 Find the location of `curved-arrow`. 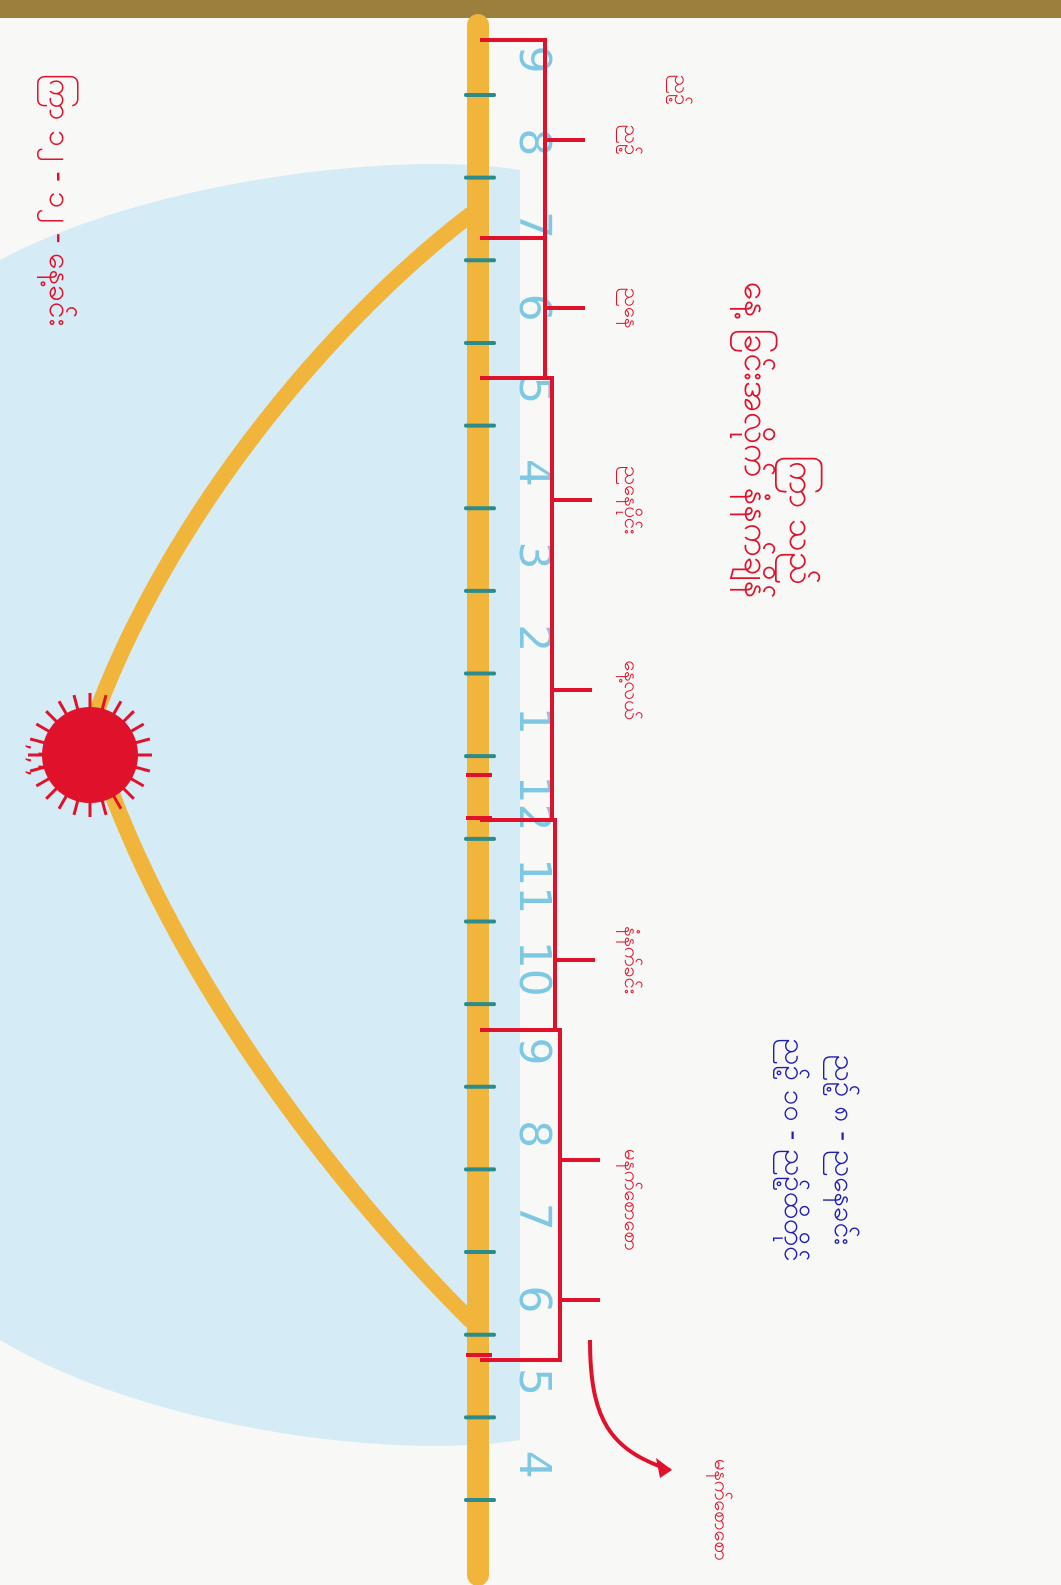

curved-arrow is located at coordinates (629, 1405).